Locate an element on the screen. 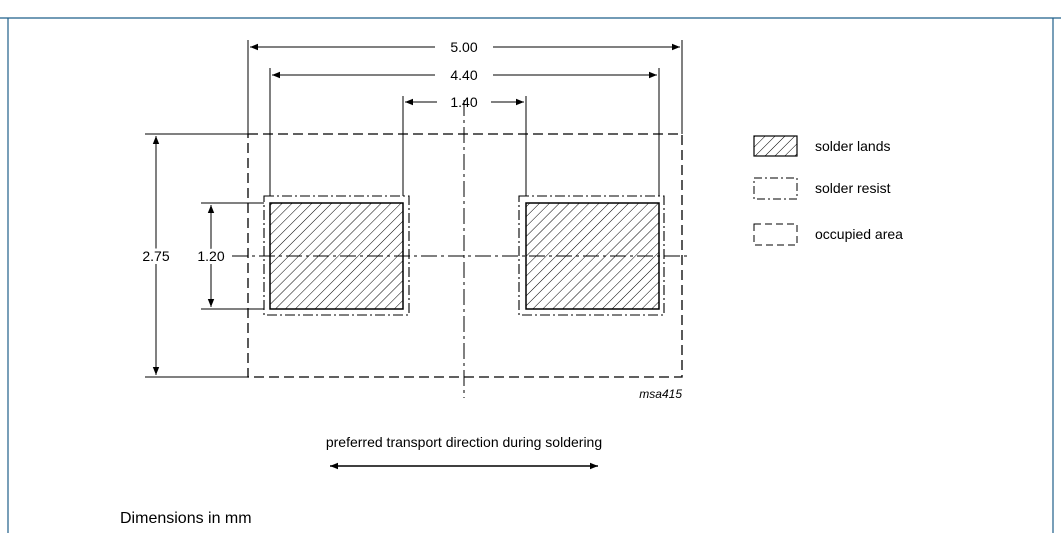 Image resolution: width=1061 pixels, height=538 pixels. dimension-label-land-span: 4.40 is located at coordinates (463, 75).